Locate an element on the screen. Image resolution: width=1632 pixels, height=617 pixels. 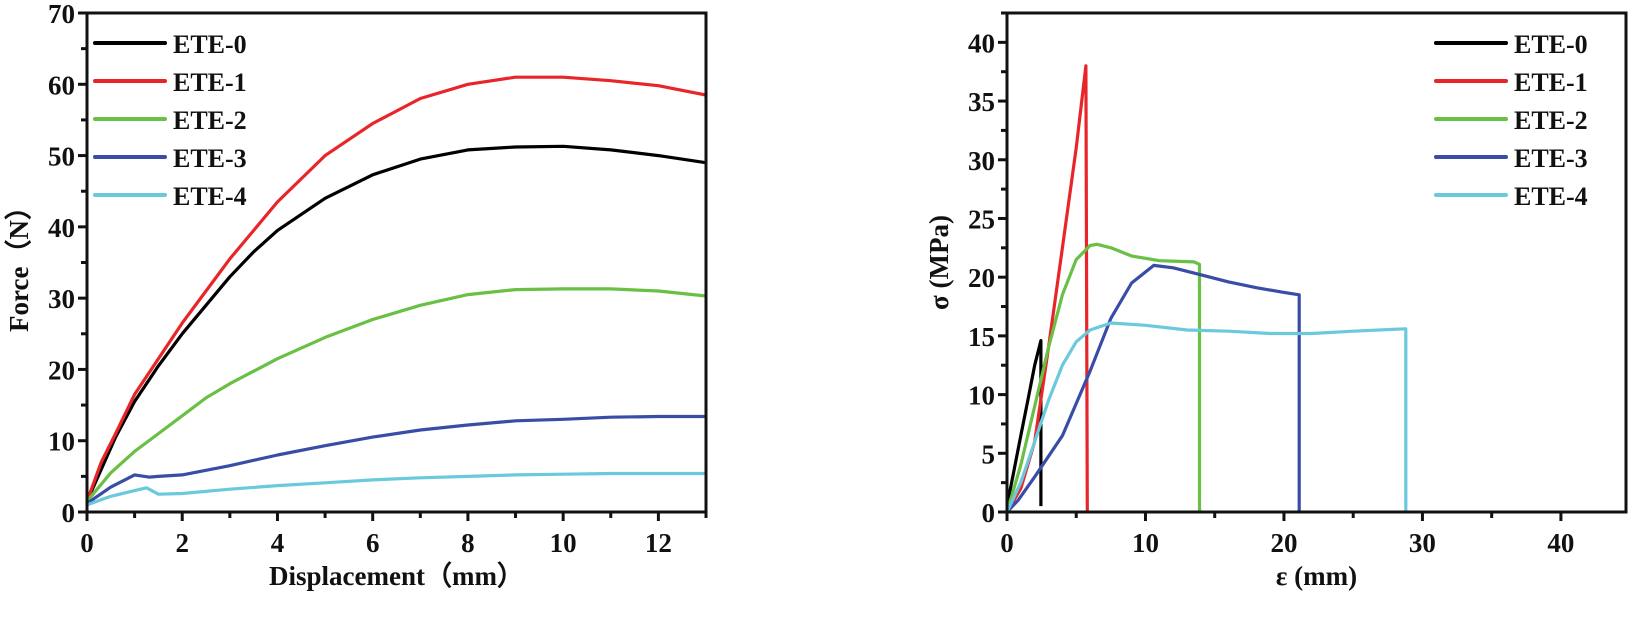
y-axis-title: σ (MPa) is located at coordinates (939, 262).